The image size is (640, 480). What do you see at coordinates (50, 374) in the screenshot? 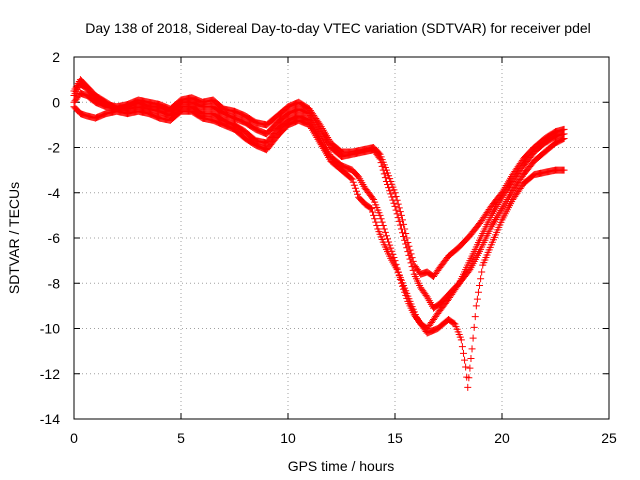
I see `y-tick-label: -12` at bounding box center [50, 374].